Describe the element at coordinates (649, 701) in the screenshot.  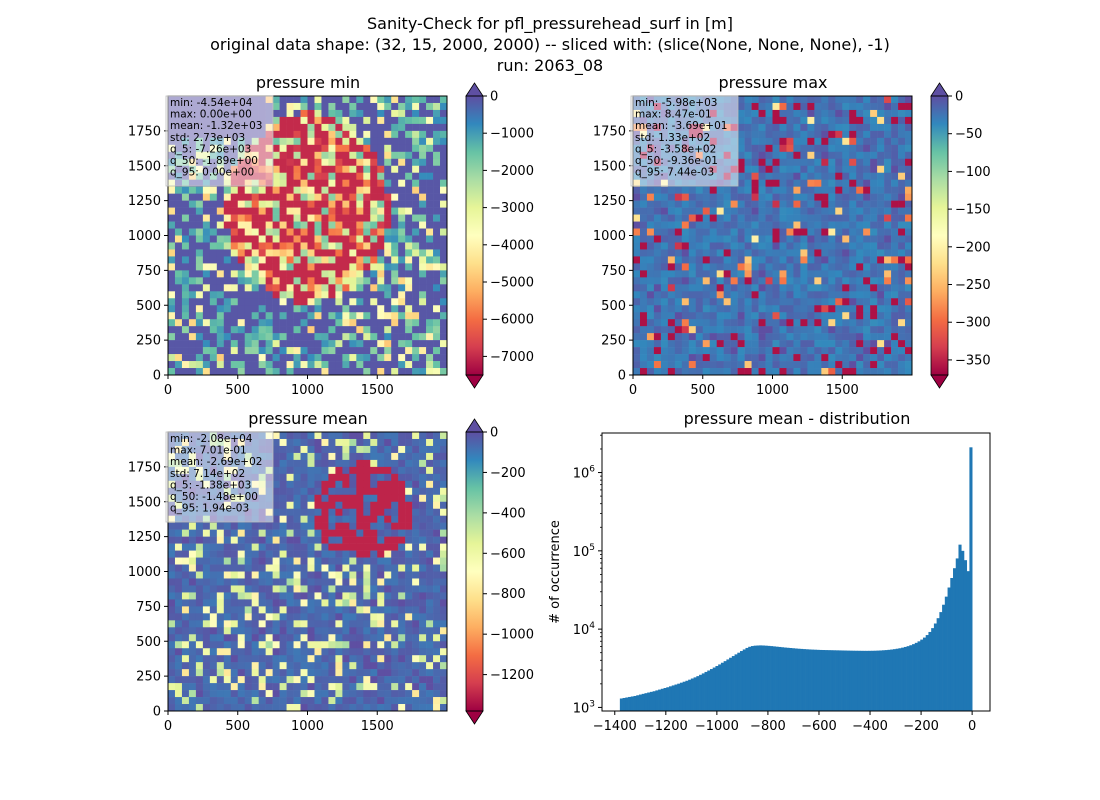
I see `histogram-bar` at that location.